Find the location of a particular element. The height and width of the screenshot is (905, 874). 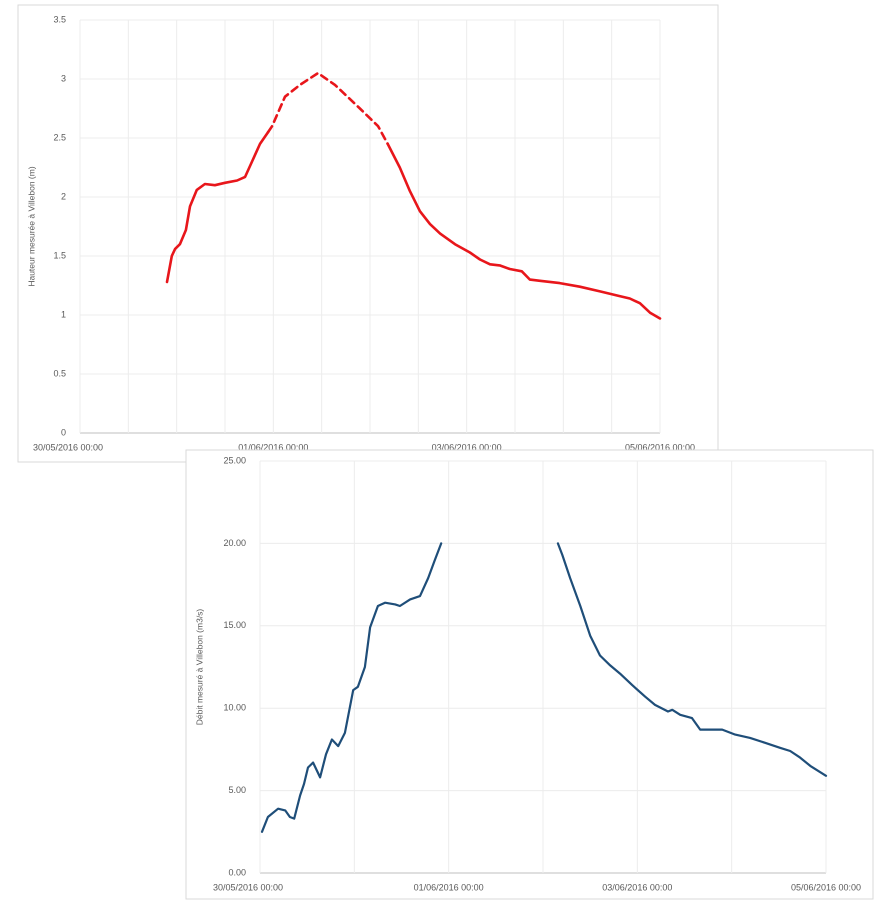

y-tick-label: 0 is located at coordinates (63, 432).